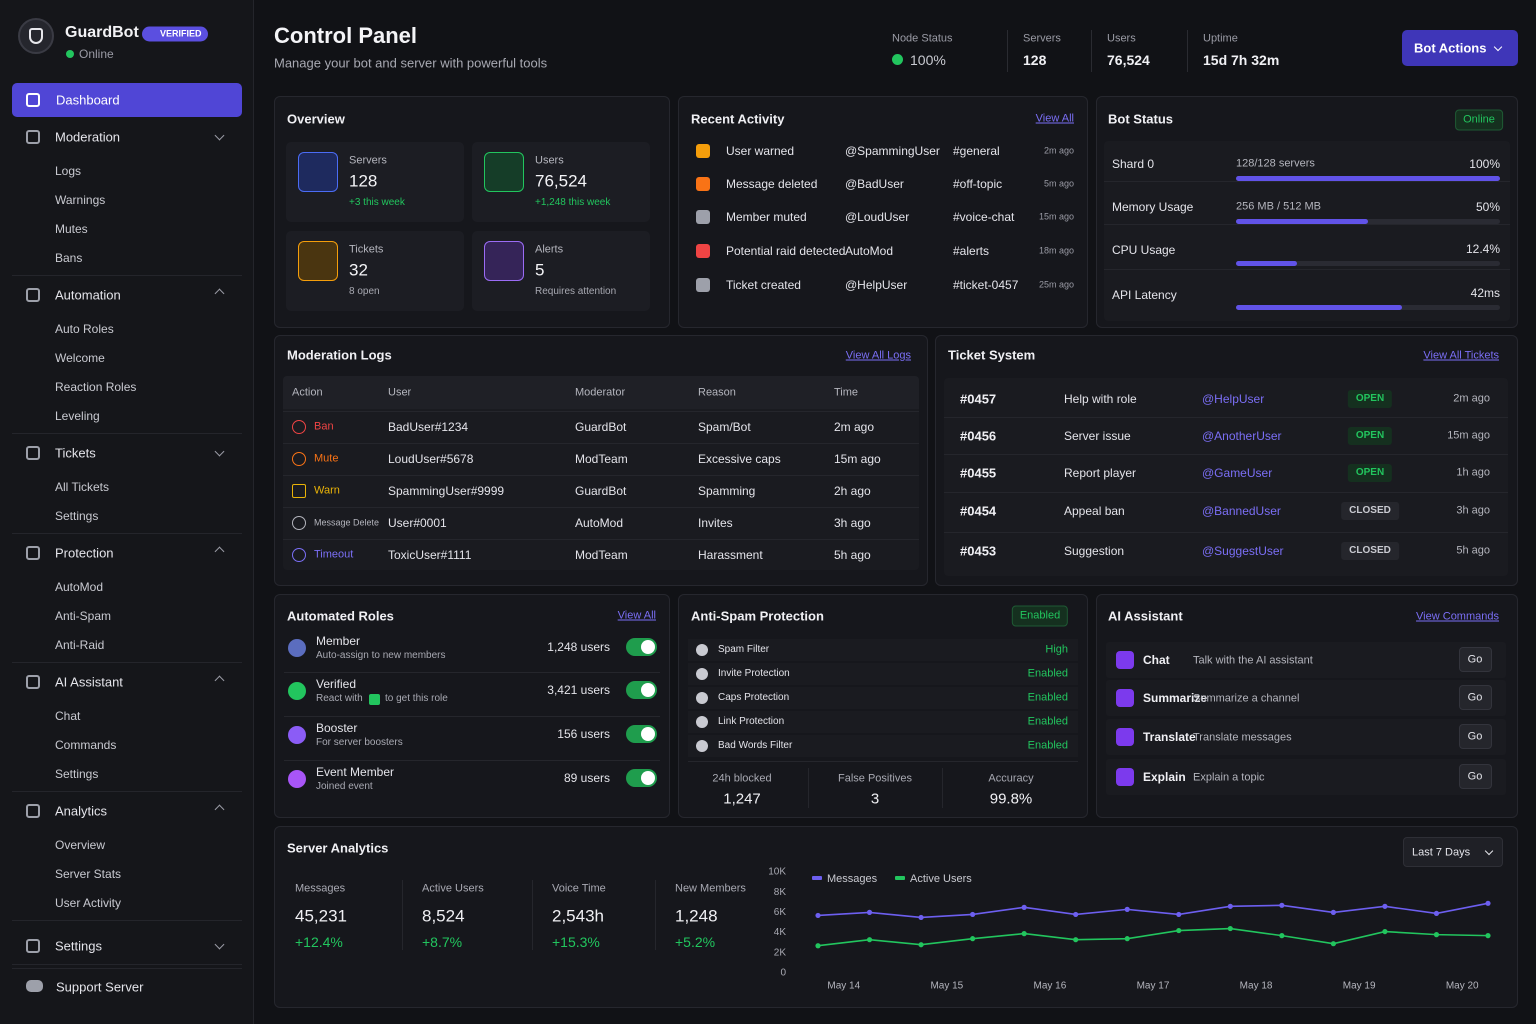  I want to click on stat-note: +3 this week, so click(377, 202).